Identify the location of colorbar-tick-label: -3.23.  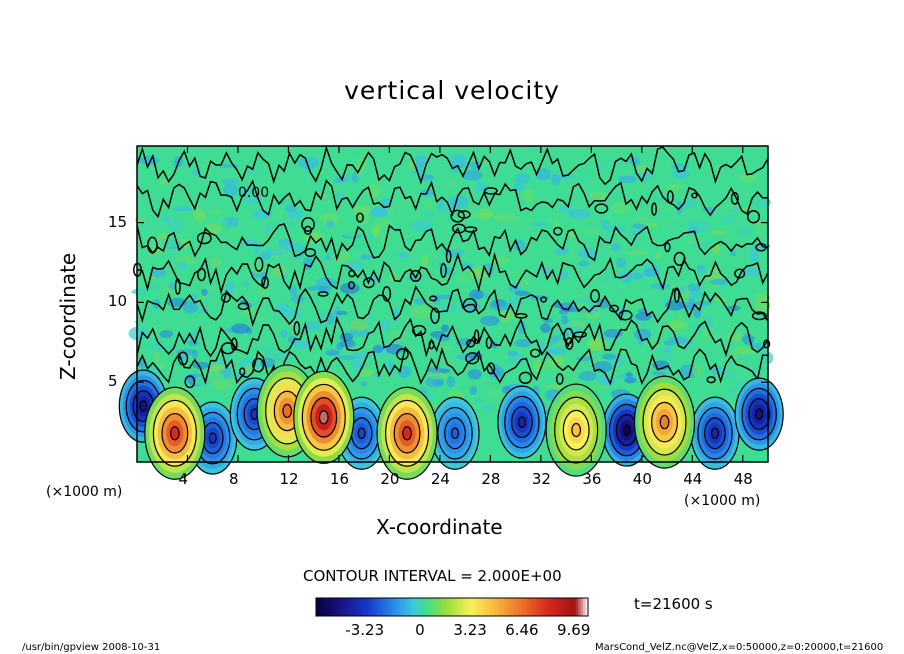
(365, 630).